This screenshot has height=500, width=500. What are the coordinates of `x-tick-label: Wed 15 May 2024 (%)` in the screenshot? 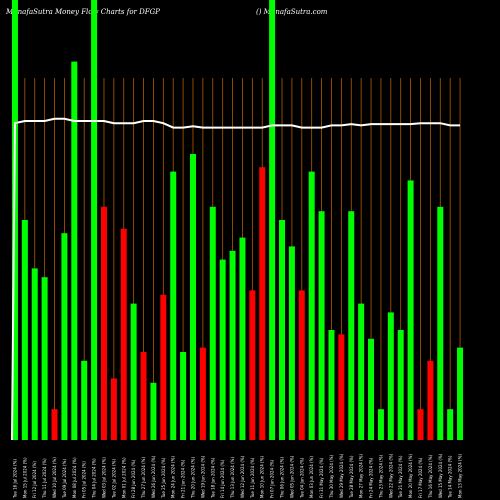 It's located at (440, 475).